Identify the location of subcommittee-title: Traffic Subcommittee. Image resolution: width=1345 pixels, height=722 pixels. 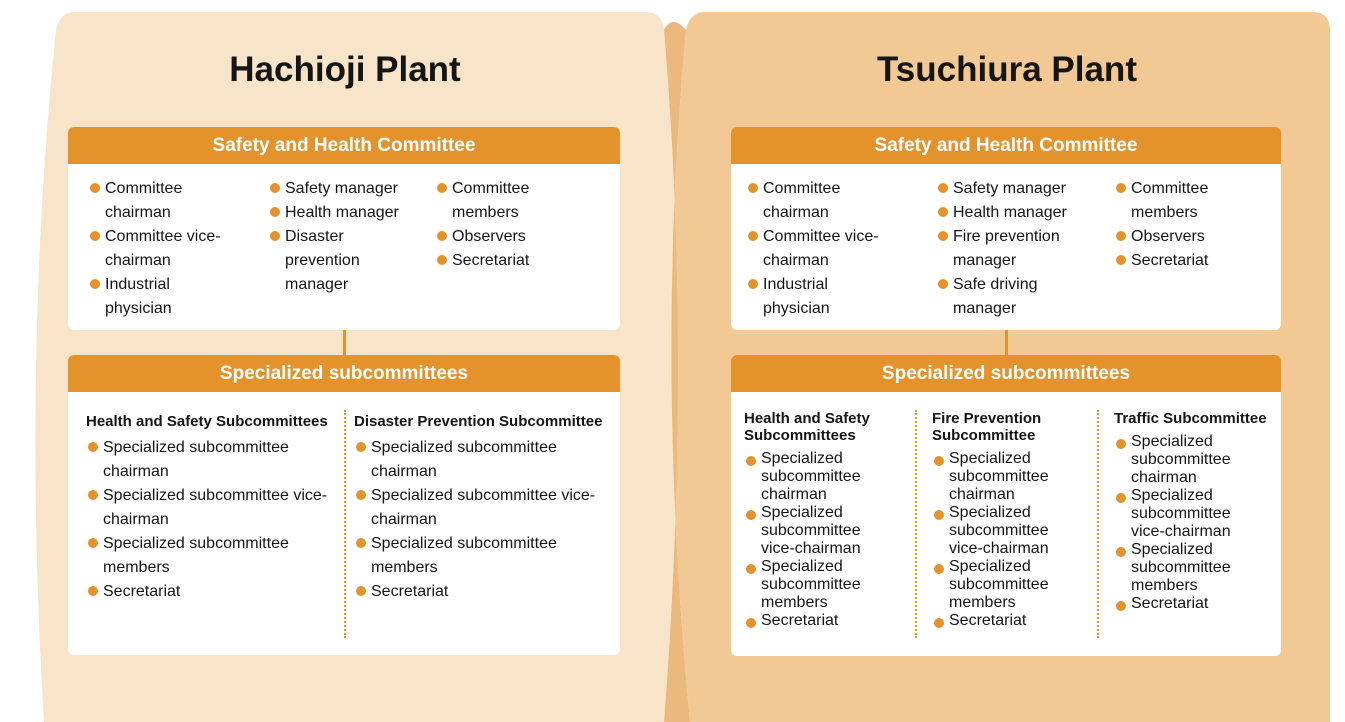
(1190, 418).